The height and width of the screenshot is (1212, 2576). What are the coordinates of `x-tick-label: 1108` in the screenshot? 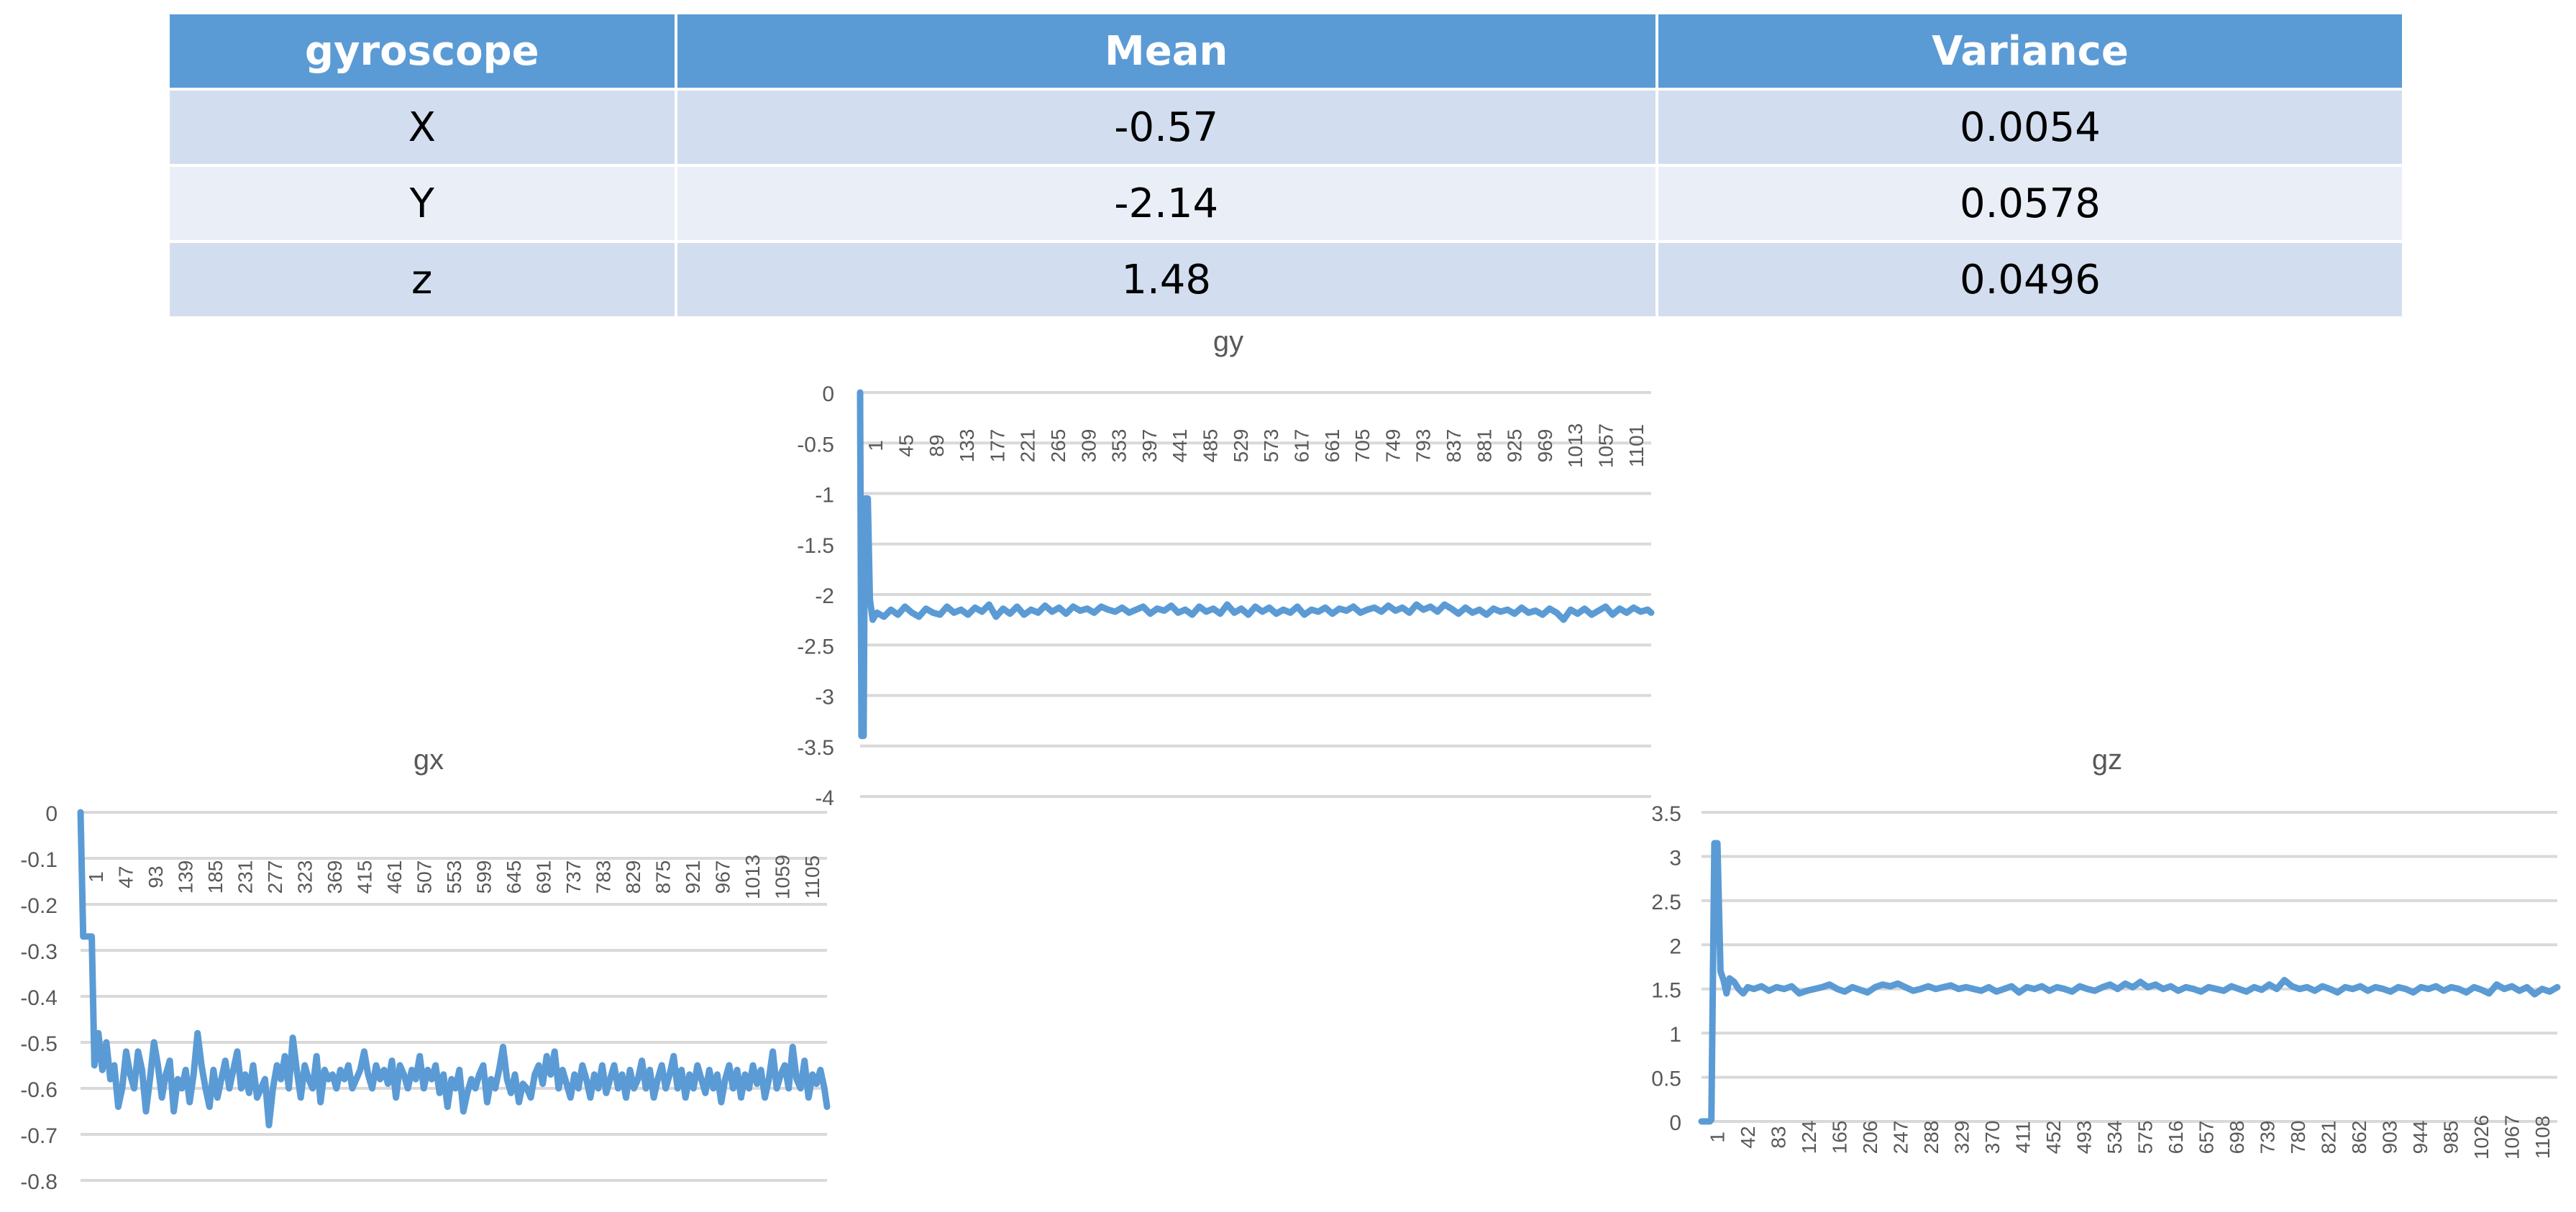 It's located at (2542, 1137).